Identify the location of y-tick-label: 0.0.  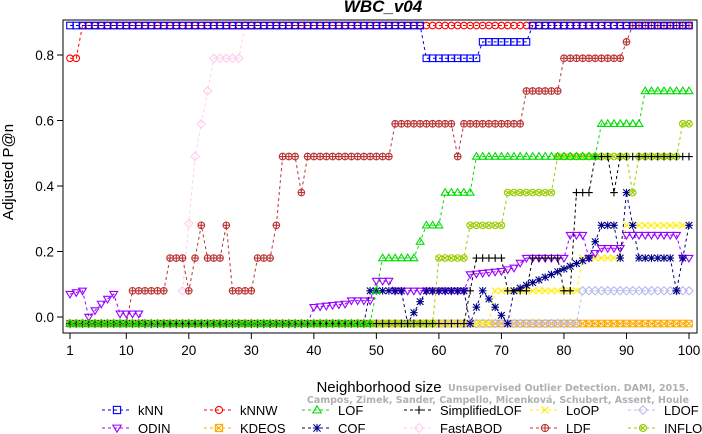
(44, 317).